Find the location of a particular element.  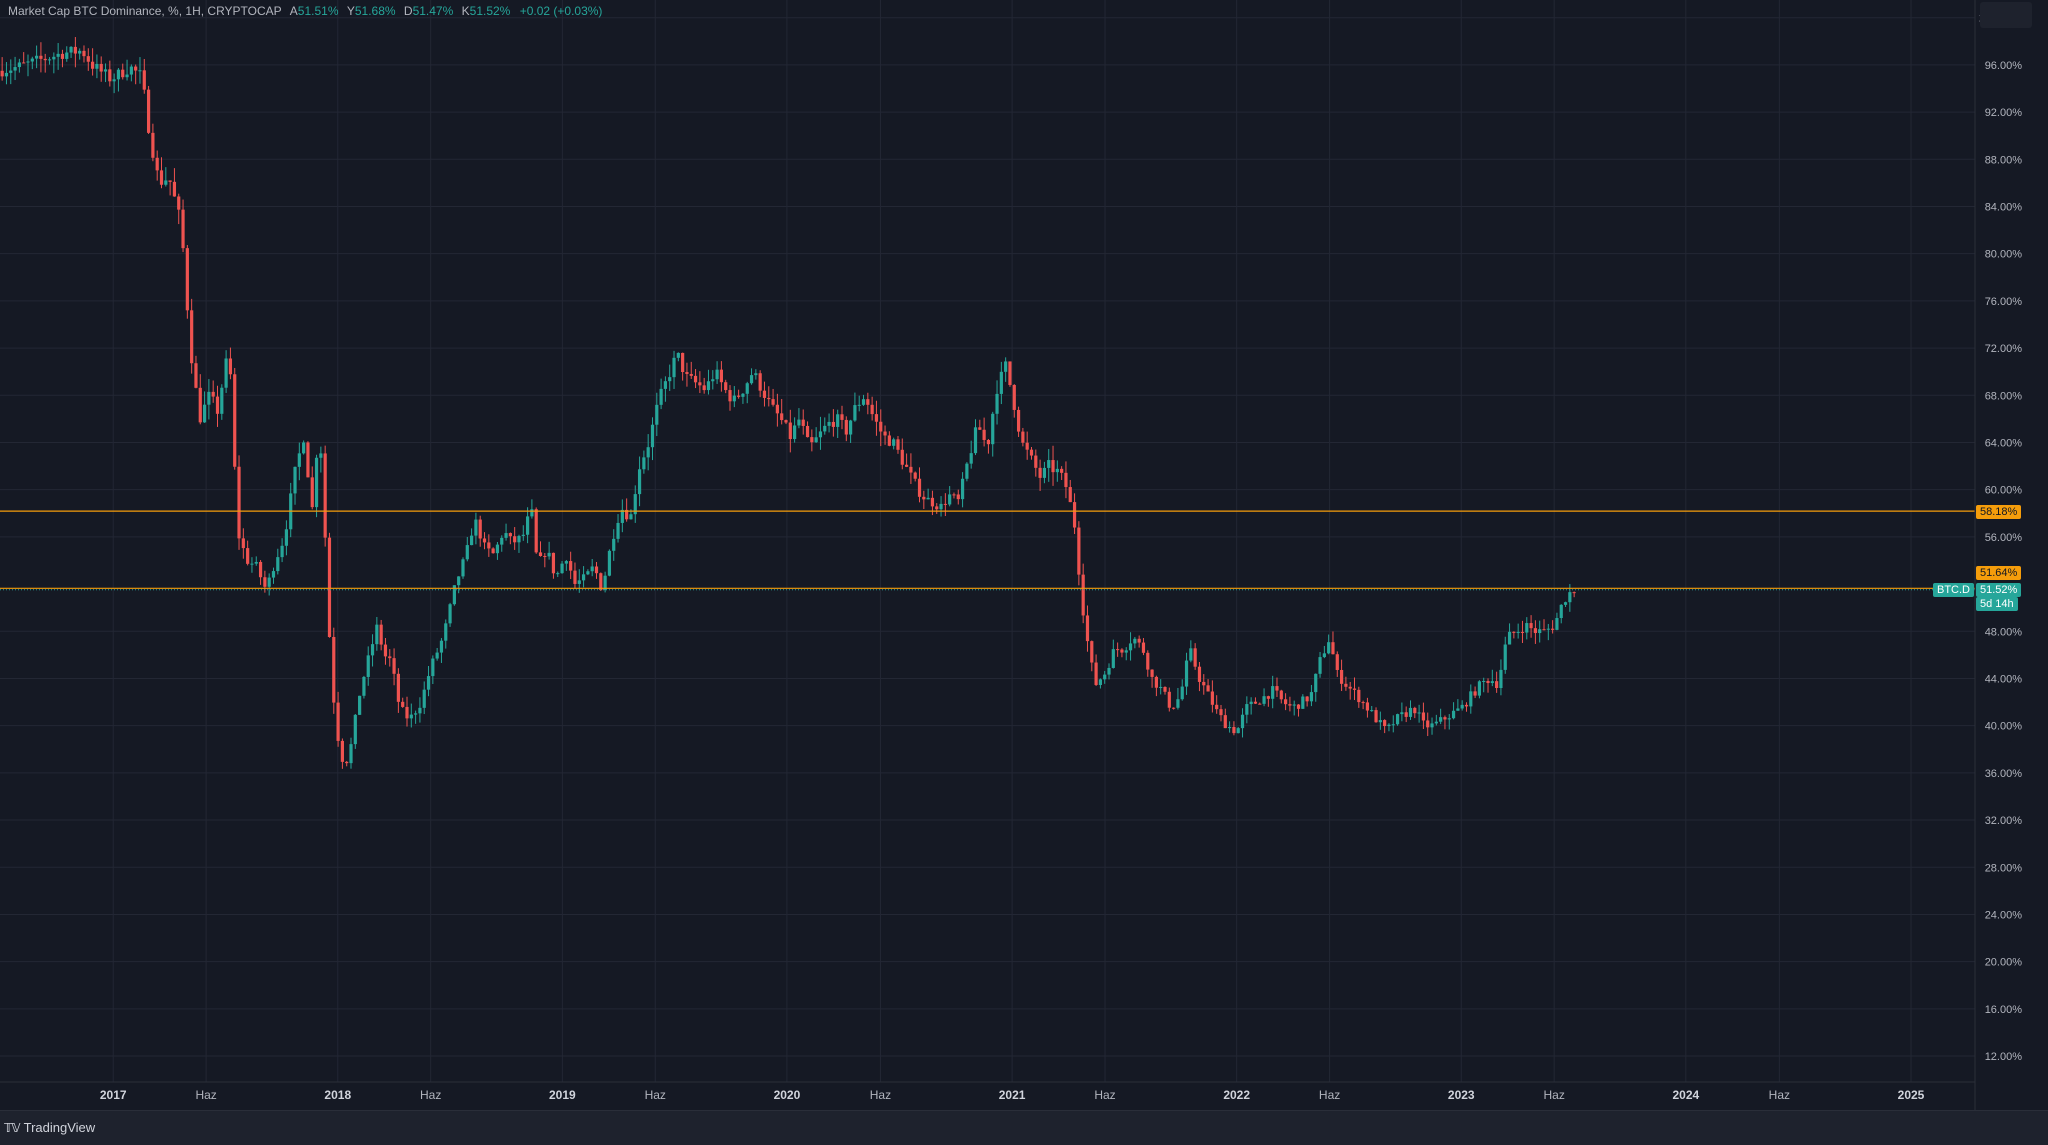

chart-settings-button is located at coordinates (2006, 15).